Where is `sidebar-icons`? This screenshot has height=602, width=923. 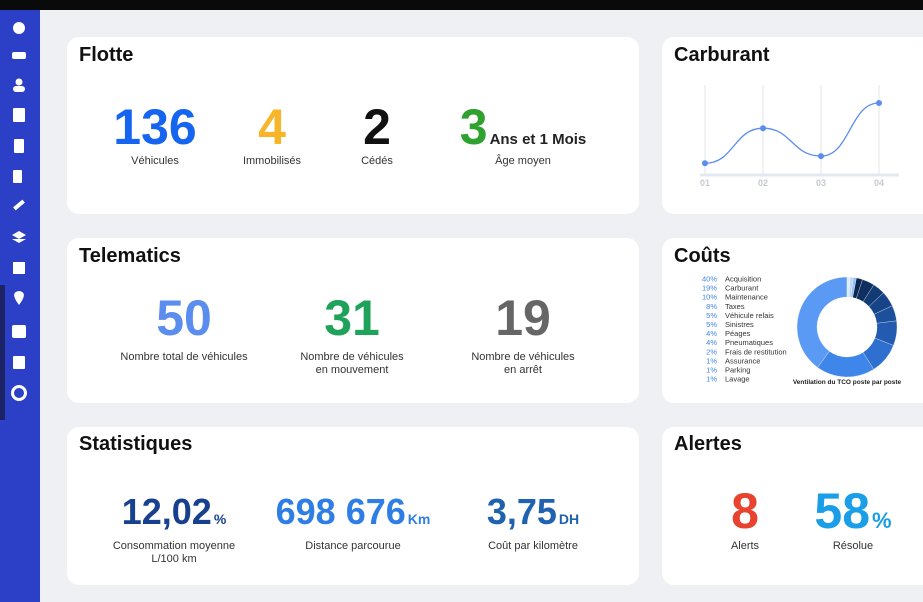 sidebar-icons is located at coordinates (19, 211).